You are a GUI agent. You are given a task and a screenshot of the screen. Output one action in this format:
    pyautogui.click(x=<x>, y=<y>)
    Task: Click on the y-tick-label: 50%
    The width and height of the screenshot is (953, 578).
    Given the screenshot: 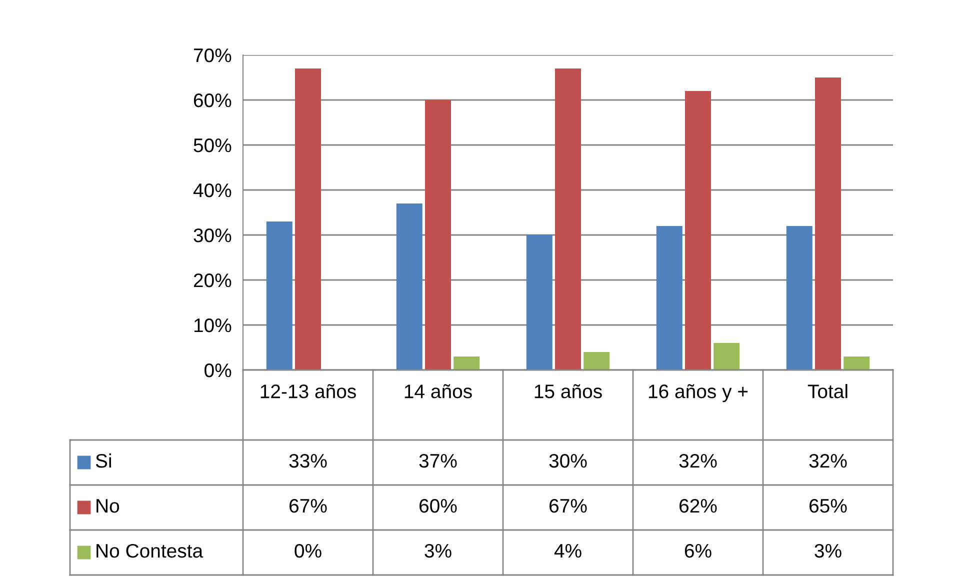 What is the action you would take?
    pyautogui.click(x=213, y=145)
    